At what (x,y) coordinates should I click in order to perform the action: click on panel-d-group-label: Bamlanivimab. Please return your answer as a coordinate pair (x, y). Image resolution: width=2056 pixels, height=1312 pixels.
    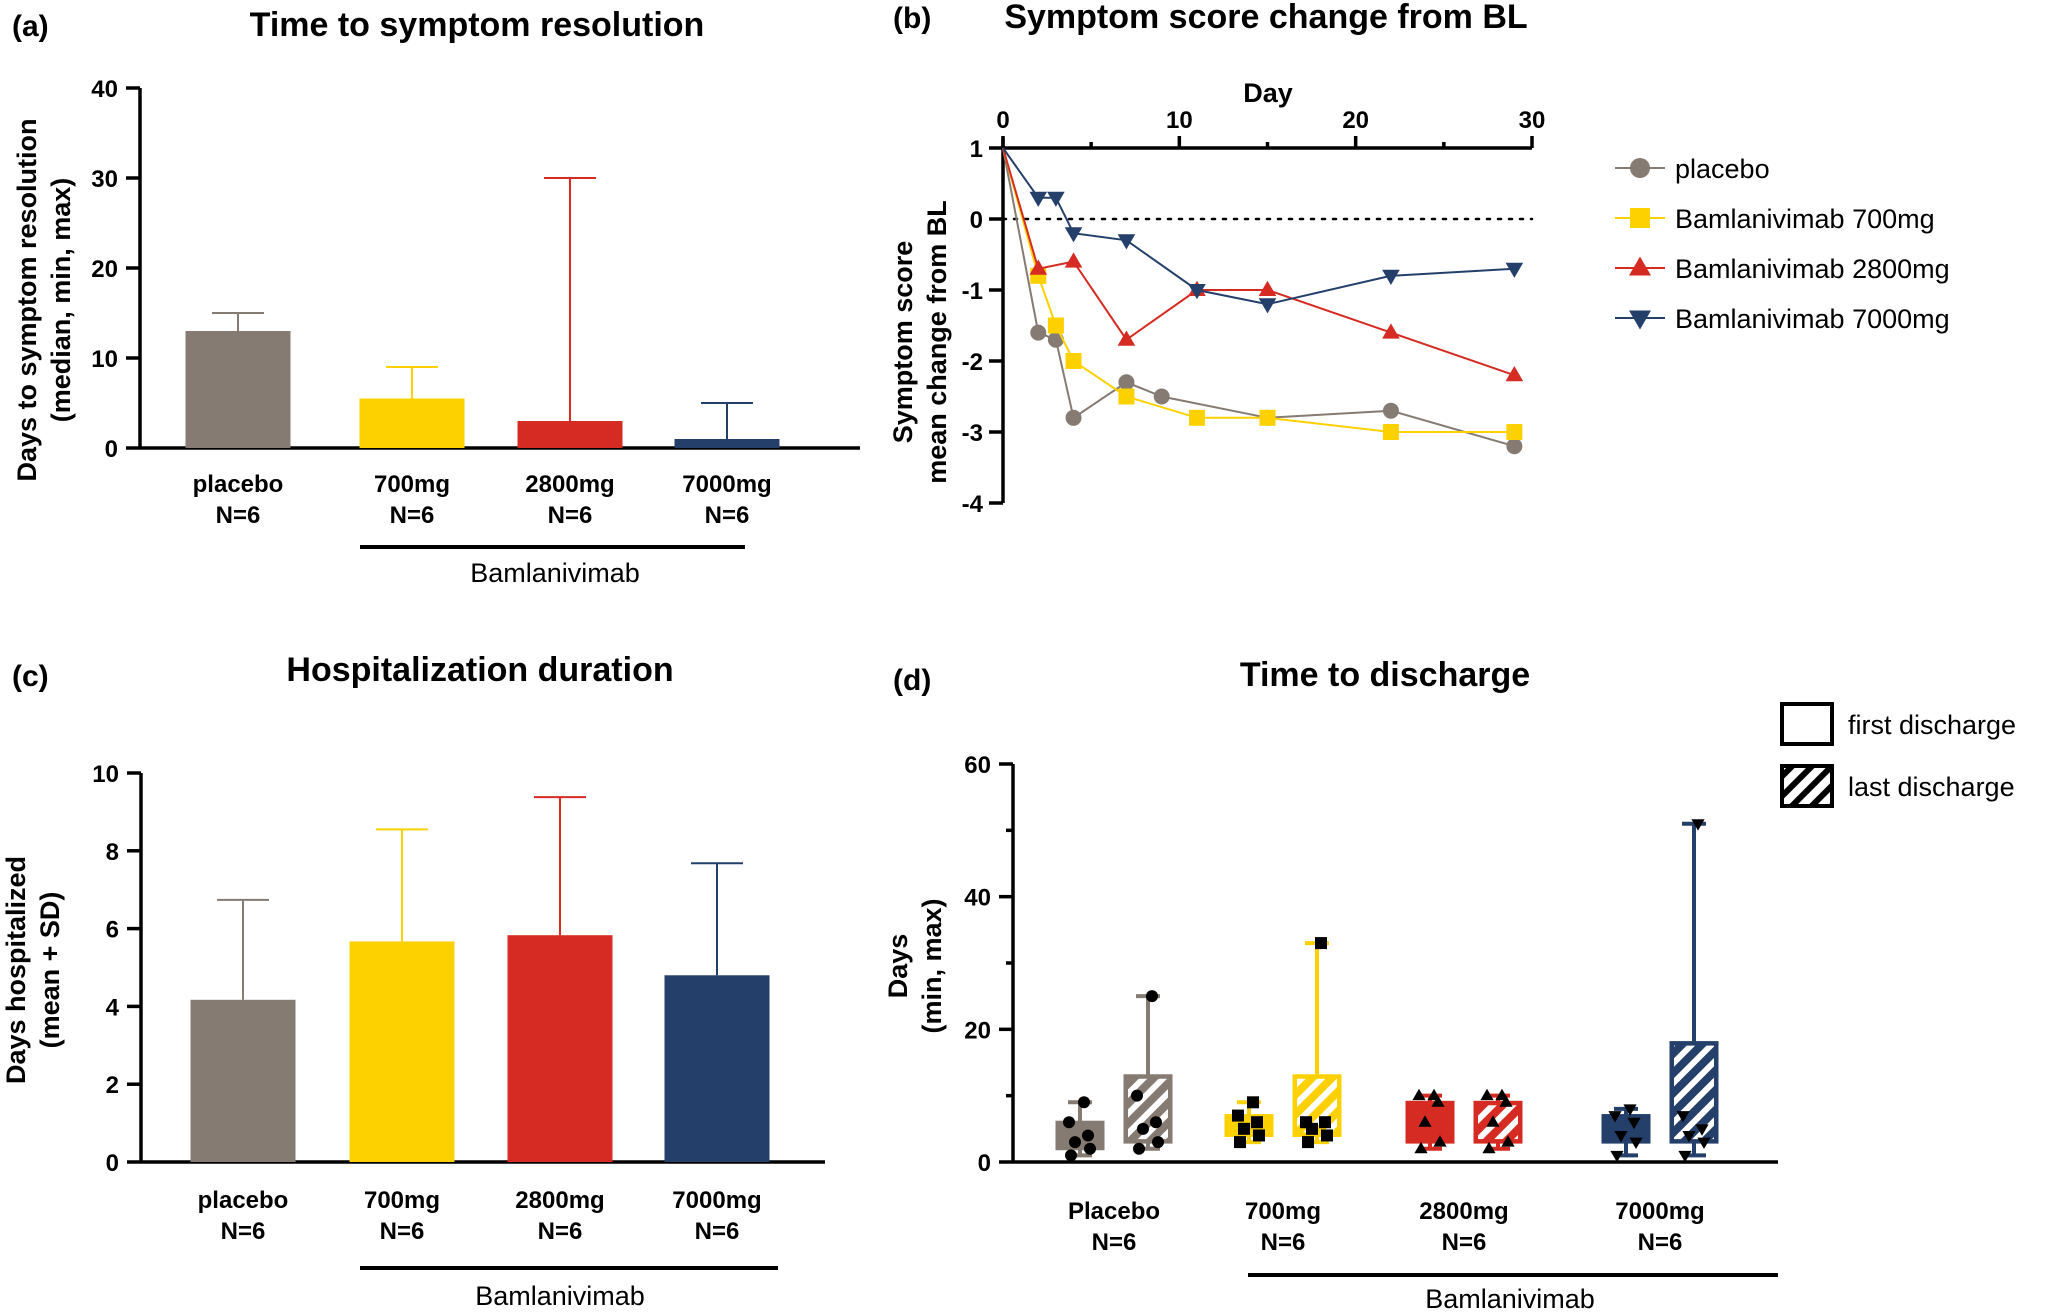
    Looking at the image, I should click on (1510, 1298).